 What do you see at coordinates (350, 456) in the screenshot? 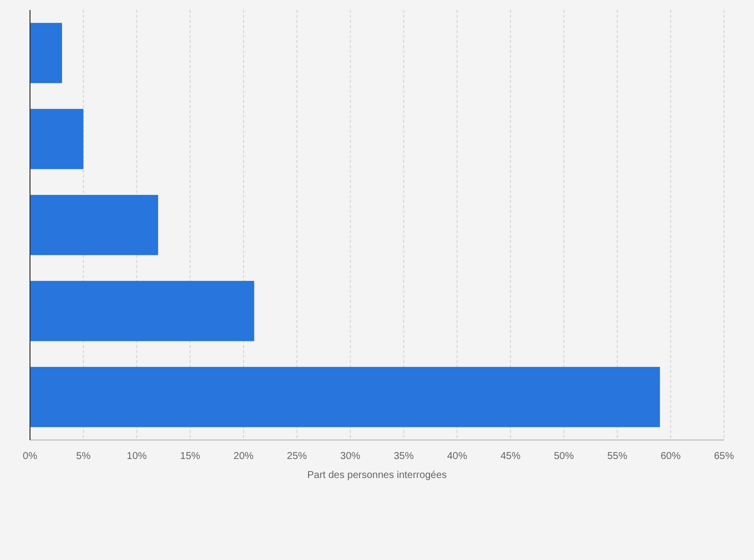
I see `x-tick-label: 30%` at bounding box center [350, 456].